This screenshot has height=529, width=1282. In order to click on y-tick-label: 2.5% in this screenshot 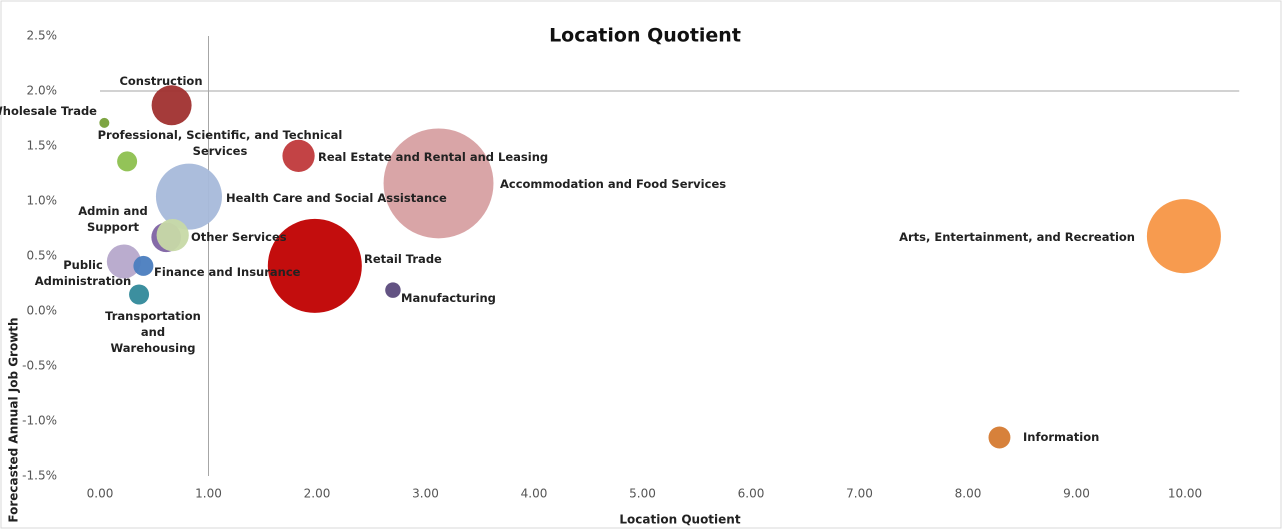, I will do `click(42, 36)`.